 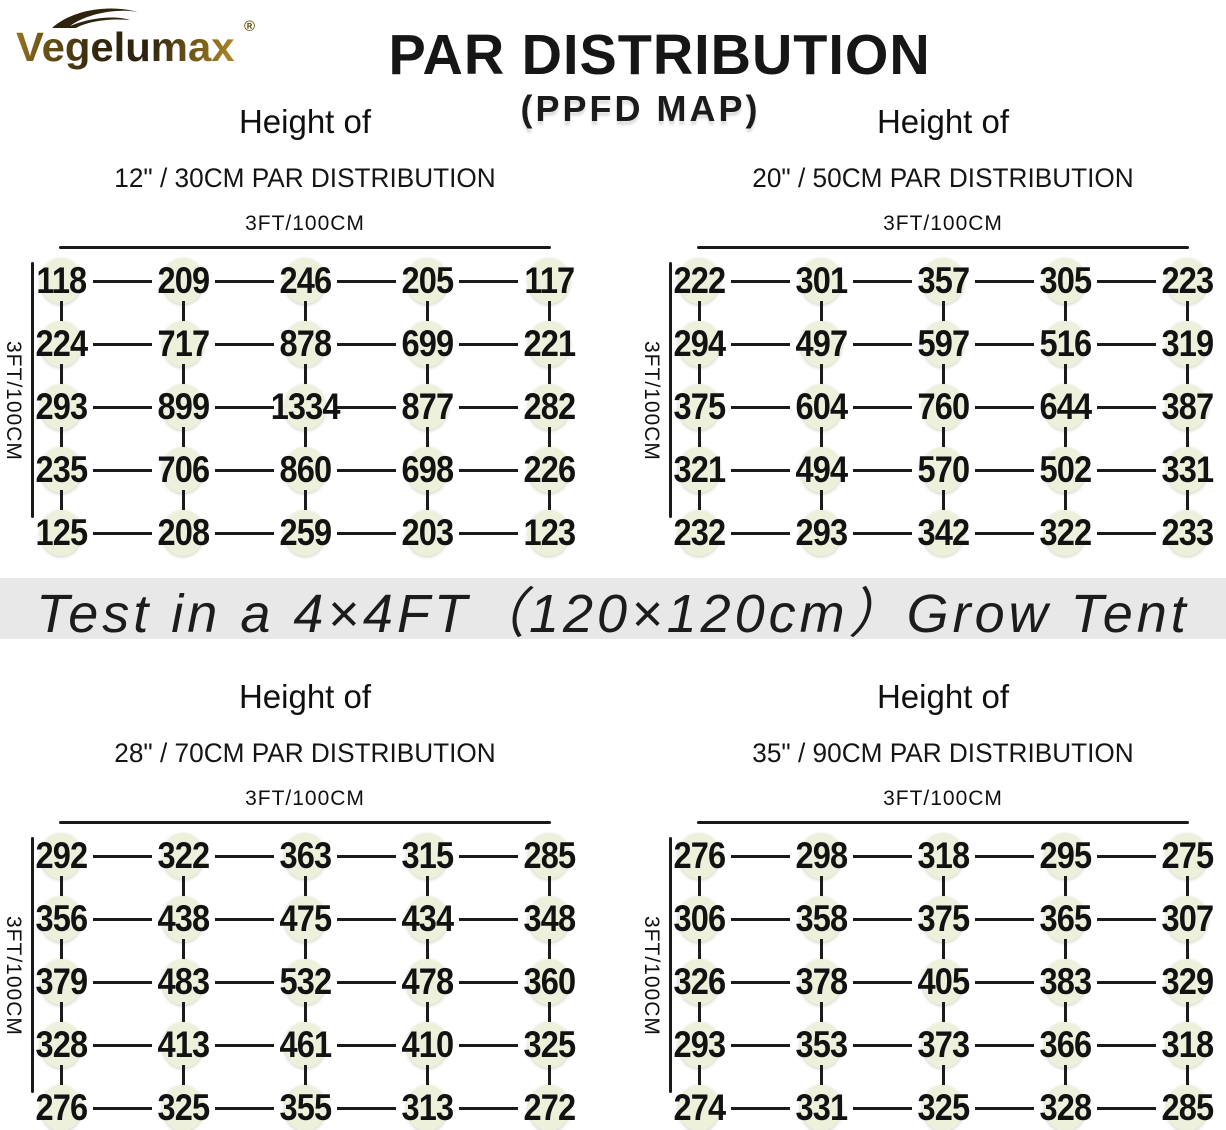 I want to click on y-axis-label: 3FT/100CM, so click(x=651, y=976).